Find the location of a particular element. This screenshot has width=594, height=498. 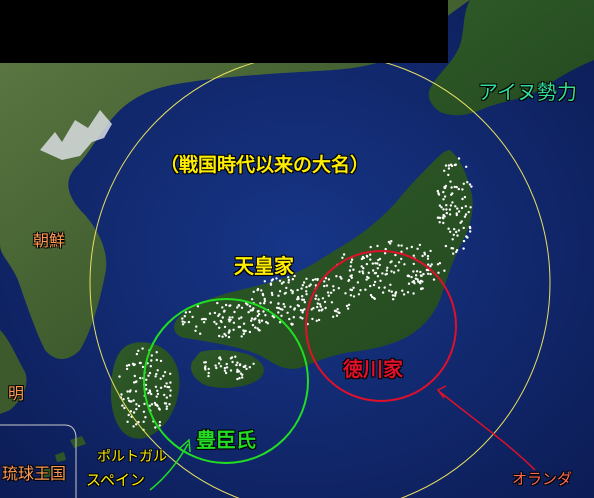

black-overlay is located at coordinates (224, 31).